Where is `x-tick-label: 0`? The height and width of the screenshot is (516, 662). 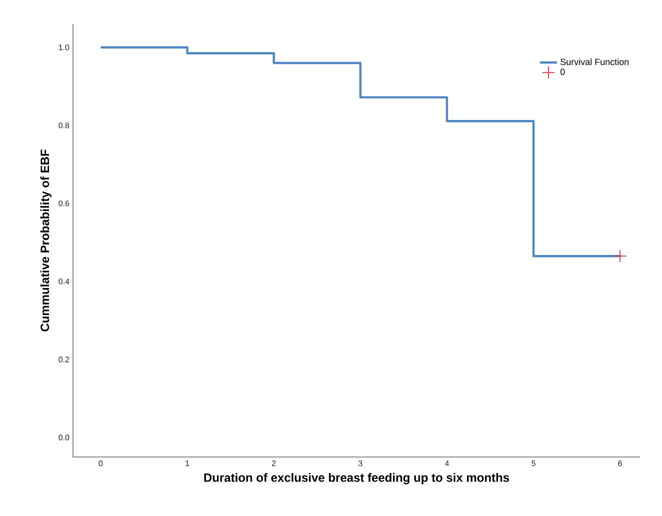
x-tick-label: 0 is located at coordinates (100, 463).